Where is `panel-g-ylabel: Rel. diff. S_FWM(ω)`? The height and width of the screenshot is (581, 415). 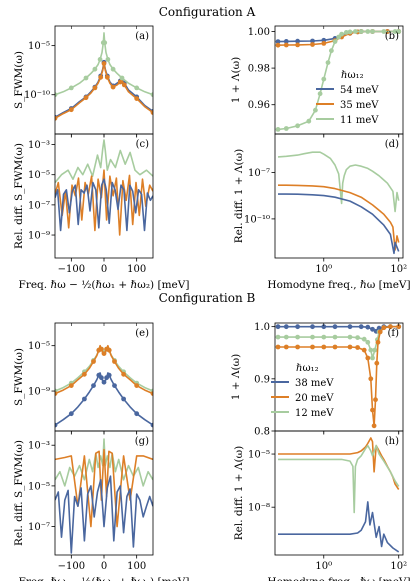 panel-g-ylabel: Rel. diff. S_FWM(ω) is located at coordinates (19, 493).